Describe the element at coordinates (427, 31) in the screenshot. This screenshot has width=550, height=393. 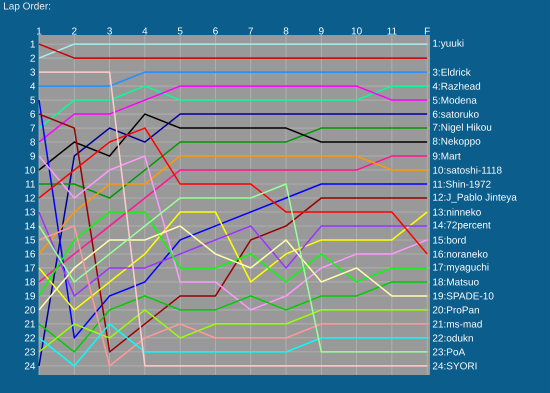
I see `x-tick-label: F` at that location.